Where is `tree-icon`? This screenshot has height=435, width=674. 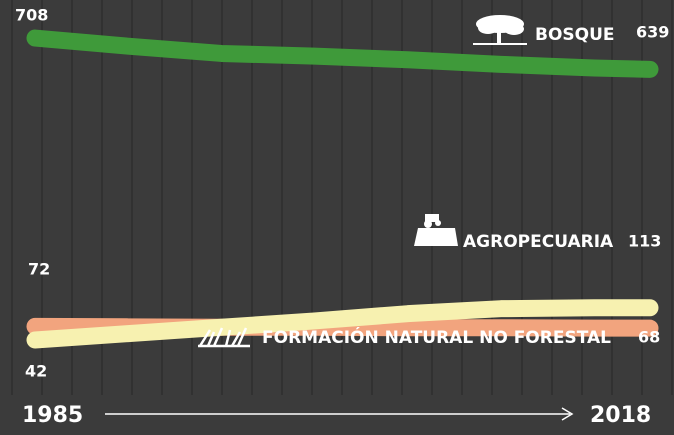
tree-icon is located at coordinates (500, 30).